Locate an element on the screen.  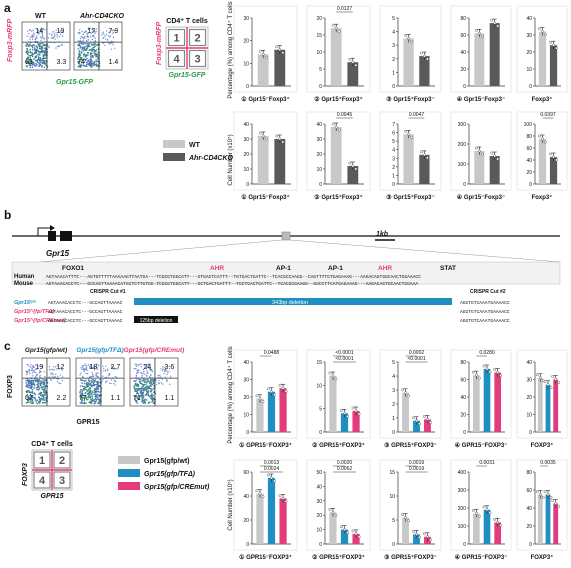
c-pct-chart-2-tick-label: 3 is located at coordinates (393, 391).